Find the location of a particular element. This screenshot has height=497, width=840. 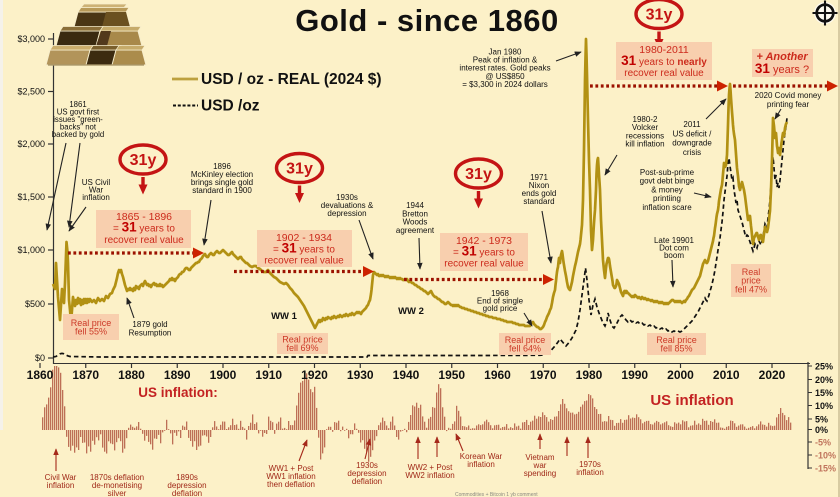

svg-text: -5% is located at coordinates (823, 443).